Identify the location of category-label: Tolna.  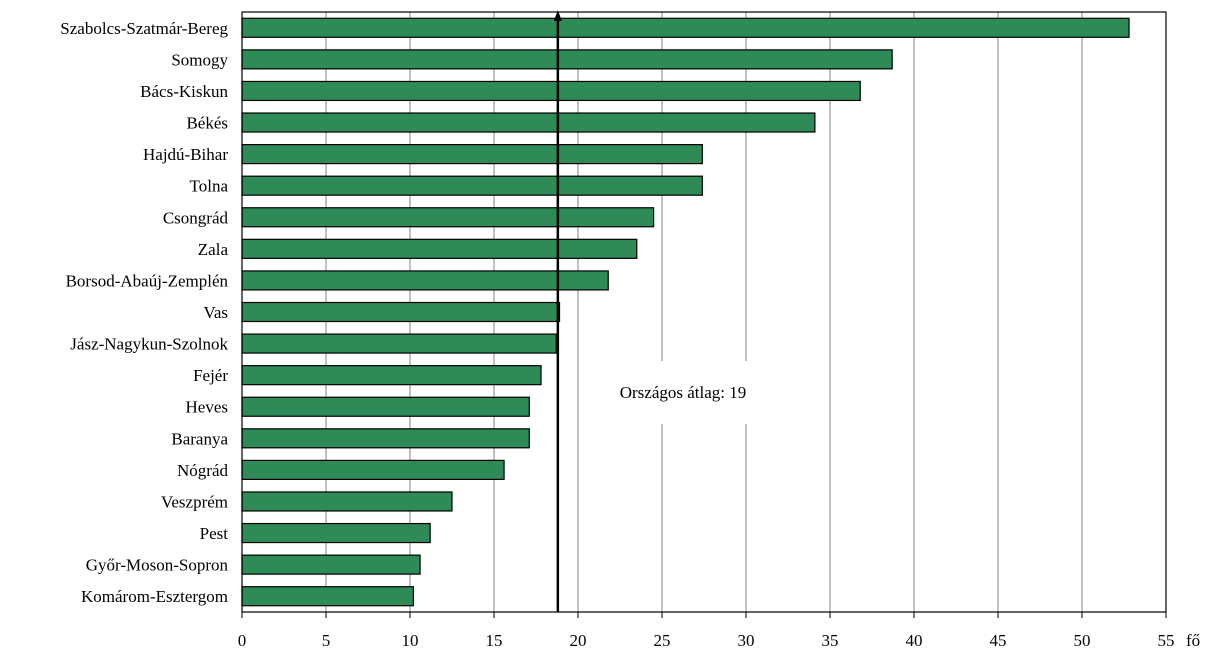
(209, 186).